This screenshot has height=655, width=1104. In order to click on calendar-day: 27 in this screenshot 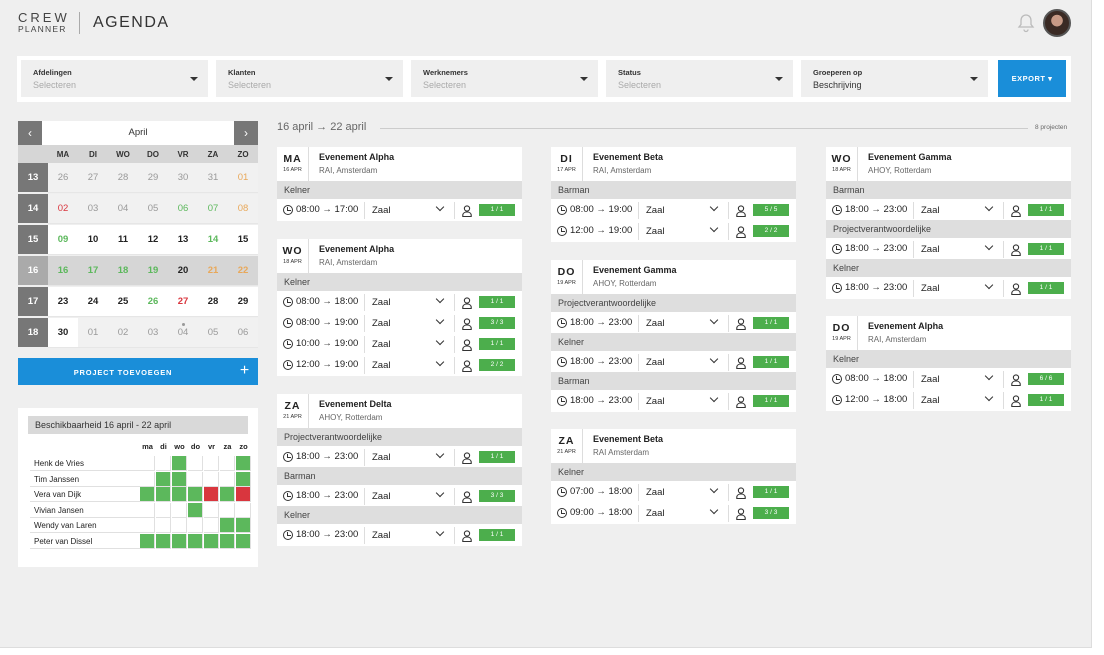, I will do `click(93, 178)`.